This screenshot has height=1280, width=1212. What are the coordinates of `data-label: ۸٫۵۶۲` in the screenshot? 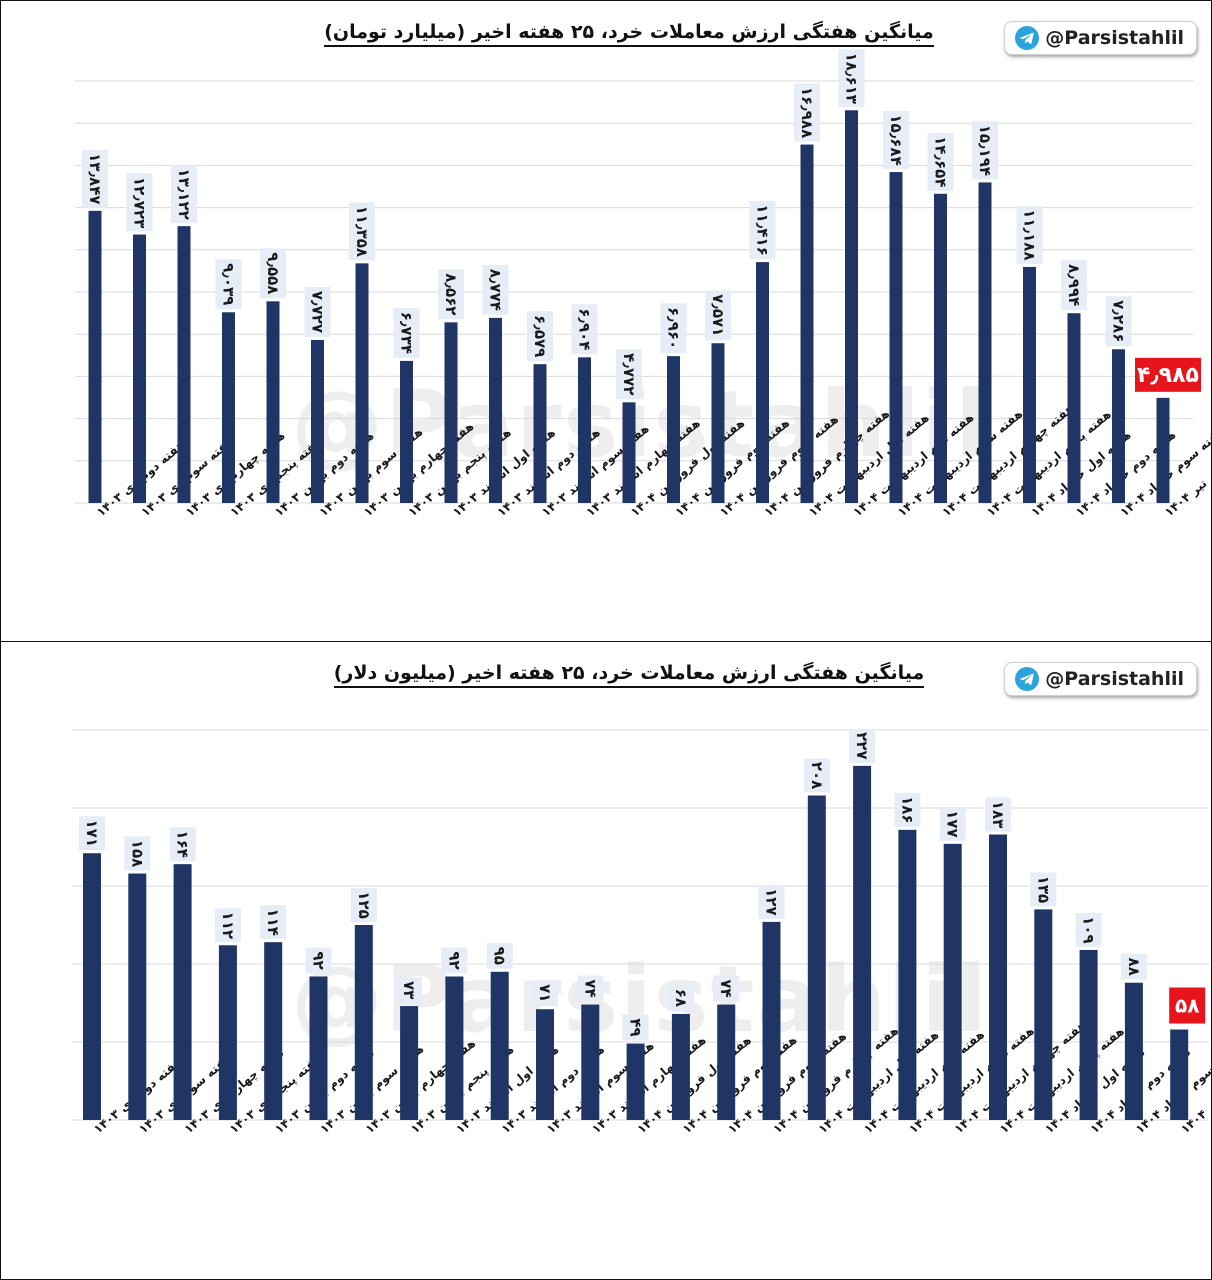 It's located at (451, 294).